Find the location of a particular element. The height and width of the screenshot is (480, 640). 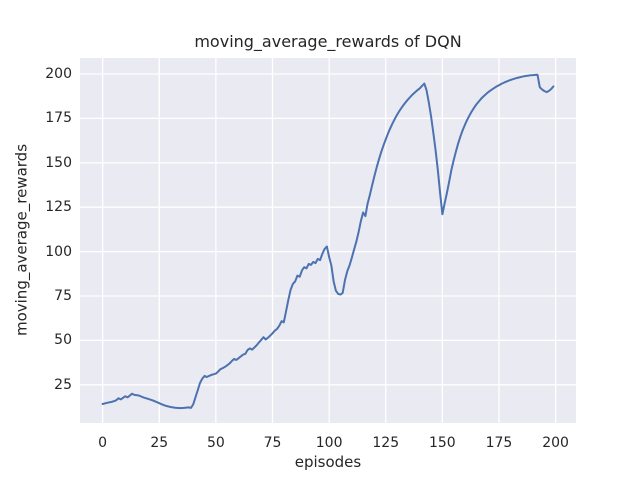

y-tick-label: 125 is located at coordinates (58, 207).